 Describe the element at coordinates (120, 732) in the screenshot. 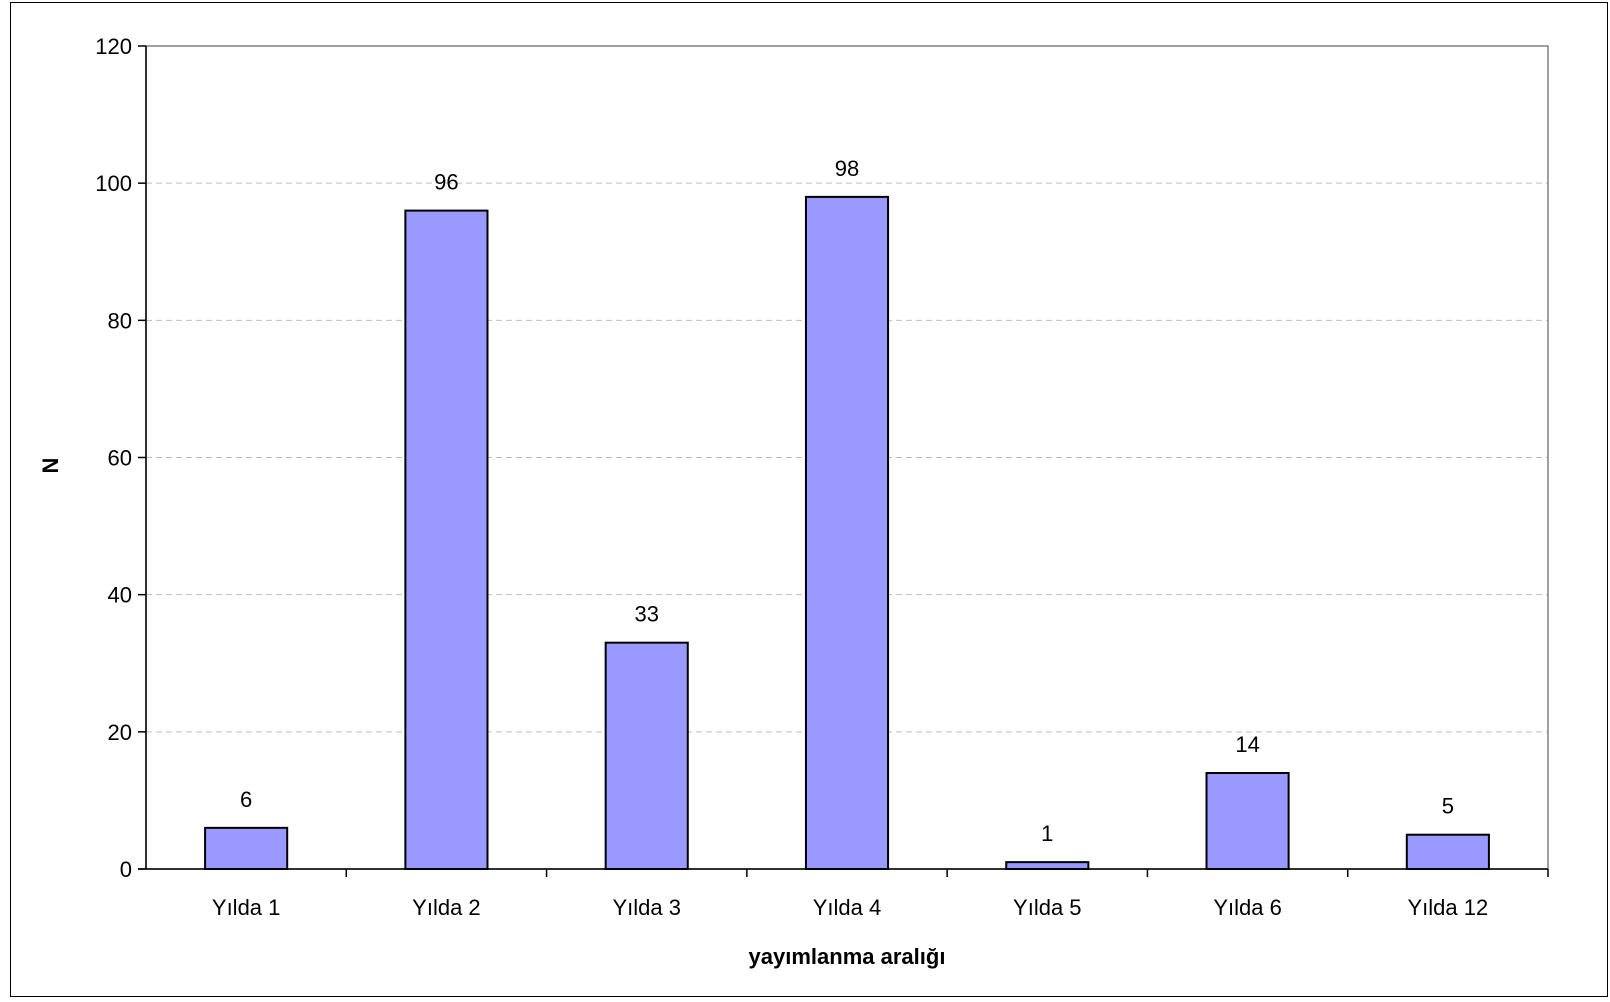

I see `y-tick-label: 20` at that location.